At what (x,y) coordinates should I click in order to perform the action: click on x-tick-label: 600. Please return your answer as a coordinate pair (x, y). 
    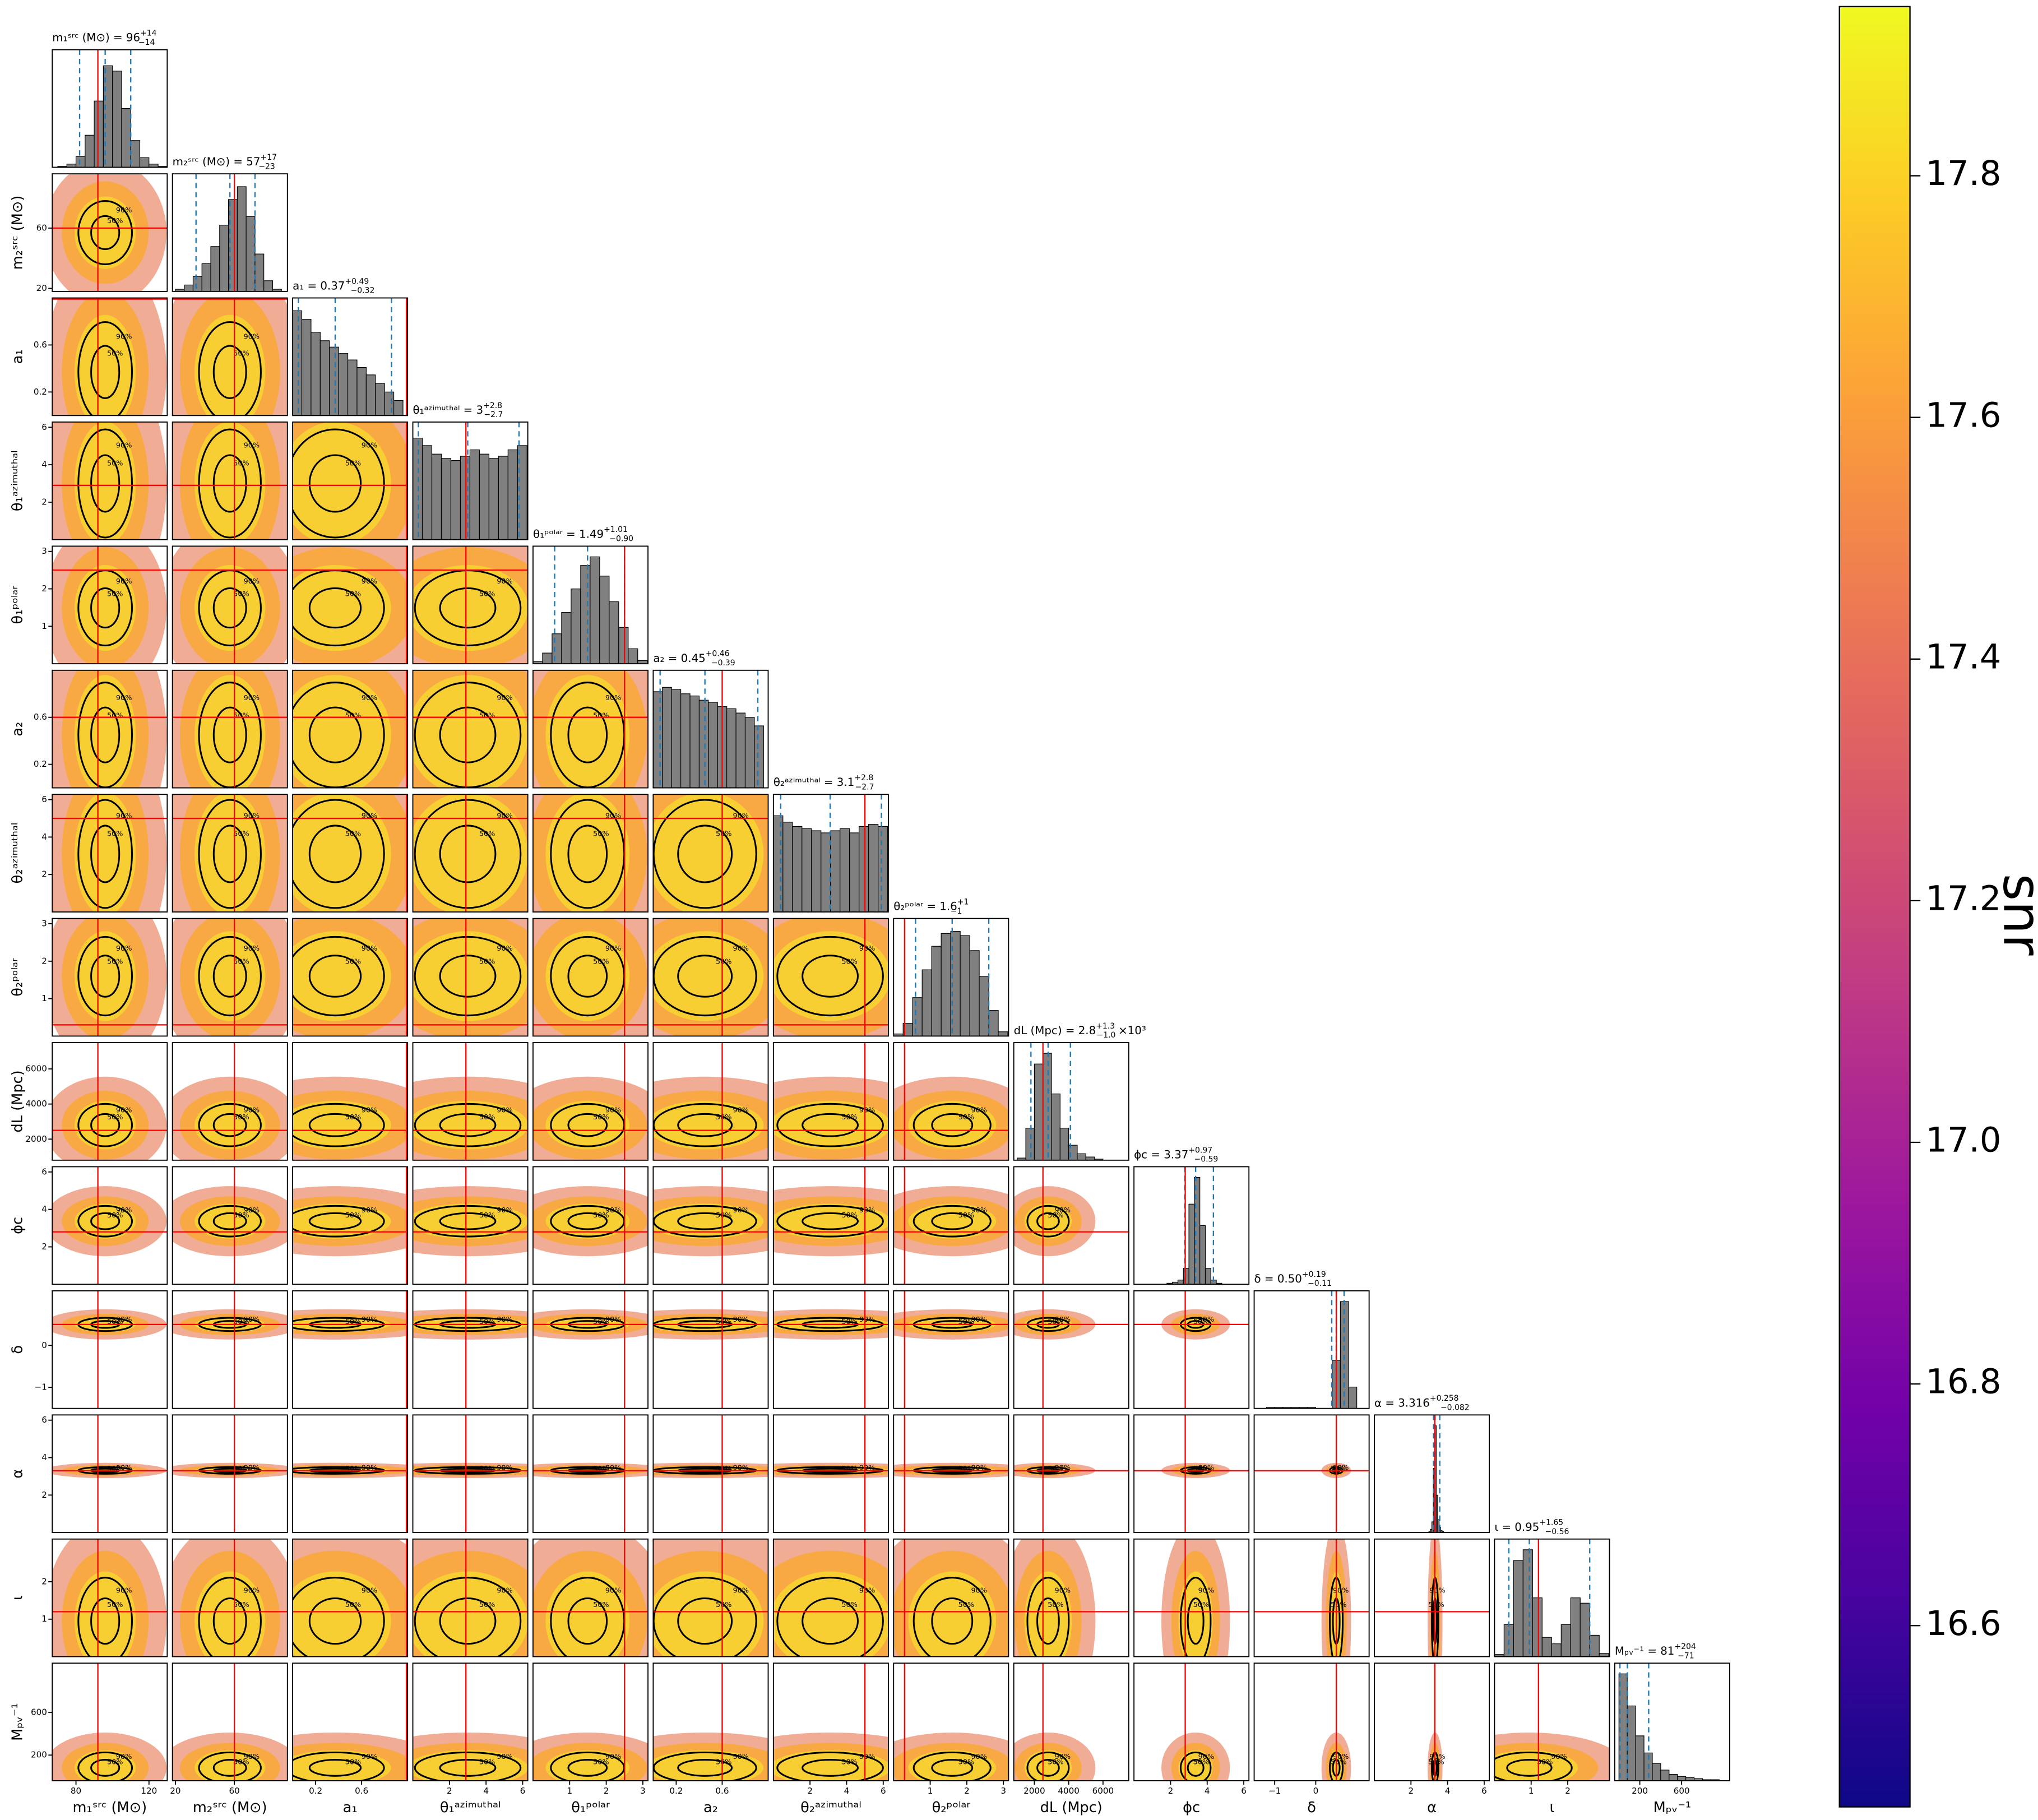
    Looking at the image, I should click on (1682, 1791).